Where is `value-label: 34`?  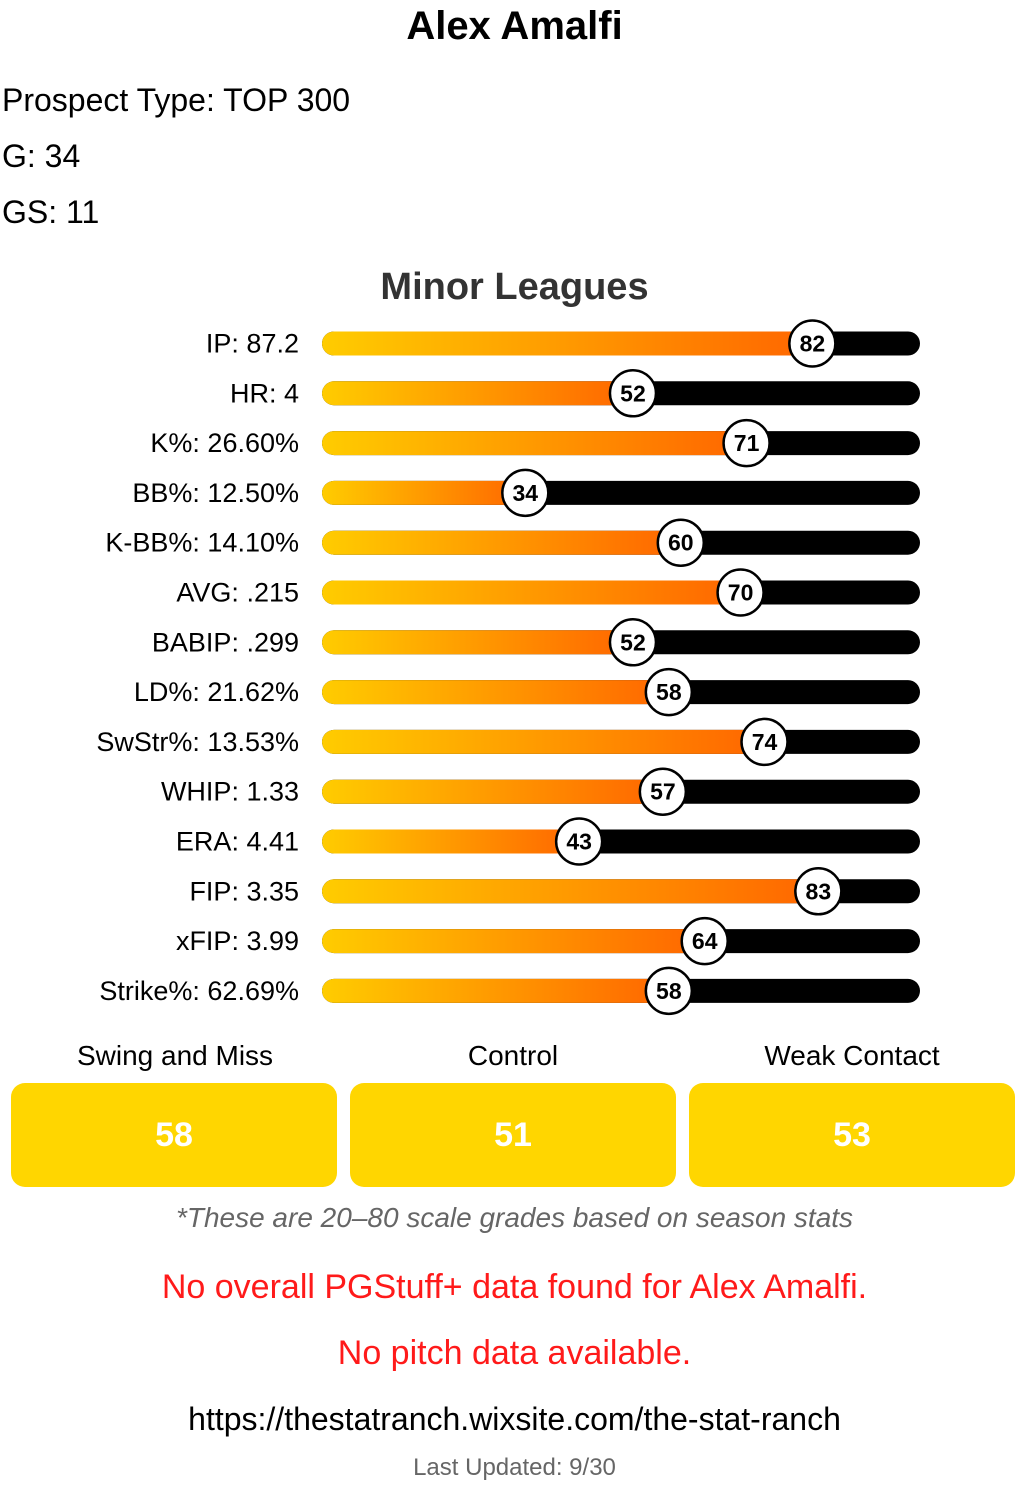
value-label: 34 is located at coordinates (526, 493).